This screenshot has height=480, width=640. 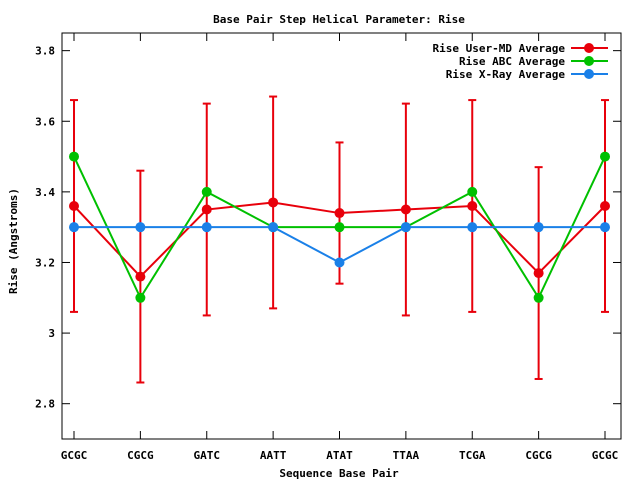 I want to click on legend-label: Rise X-Ray Average, so click(x=506, y=74).